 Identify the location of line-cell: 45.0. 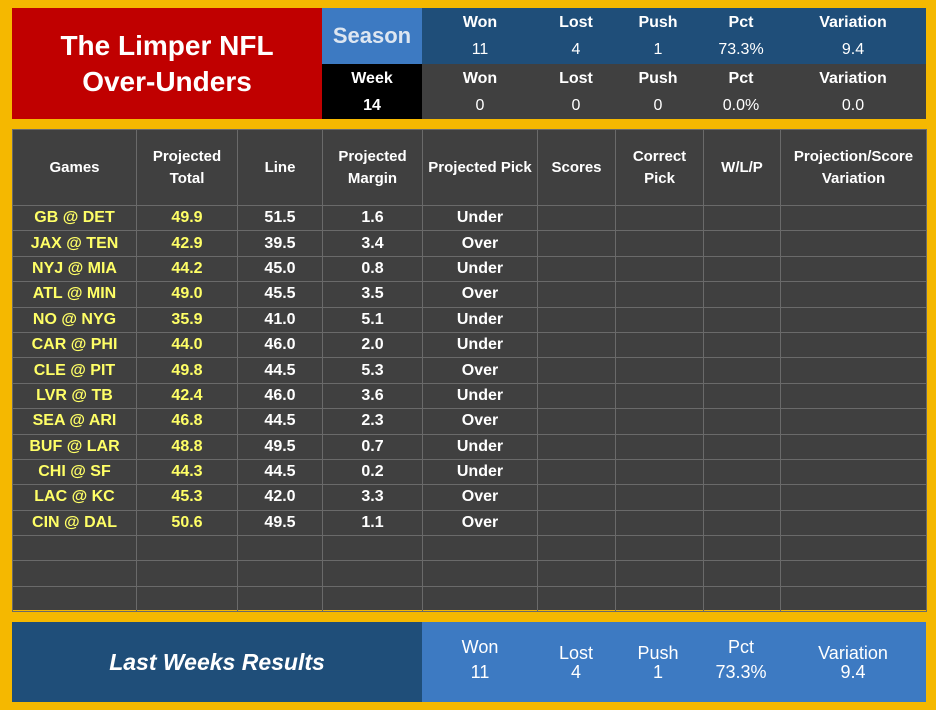
(280, 269).